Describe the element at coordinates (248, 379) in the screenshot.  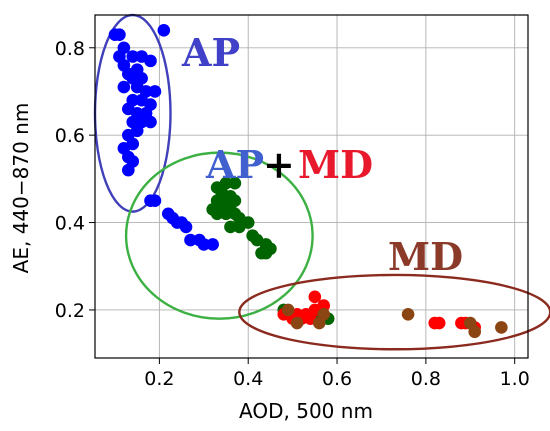
I see `x-tick-label: 0.4` at that location.